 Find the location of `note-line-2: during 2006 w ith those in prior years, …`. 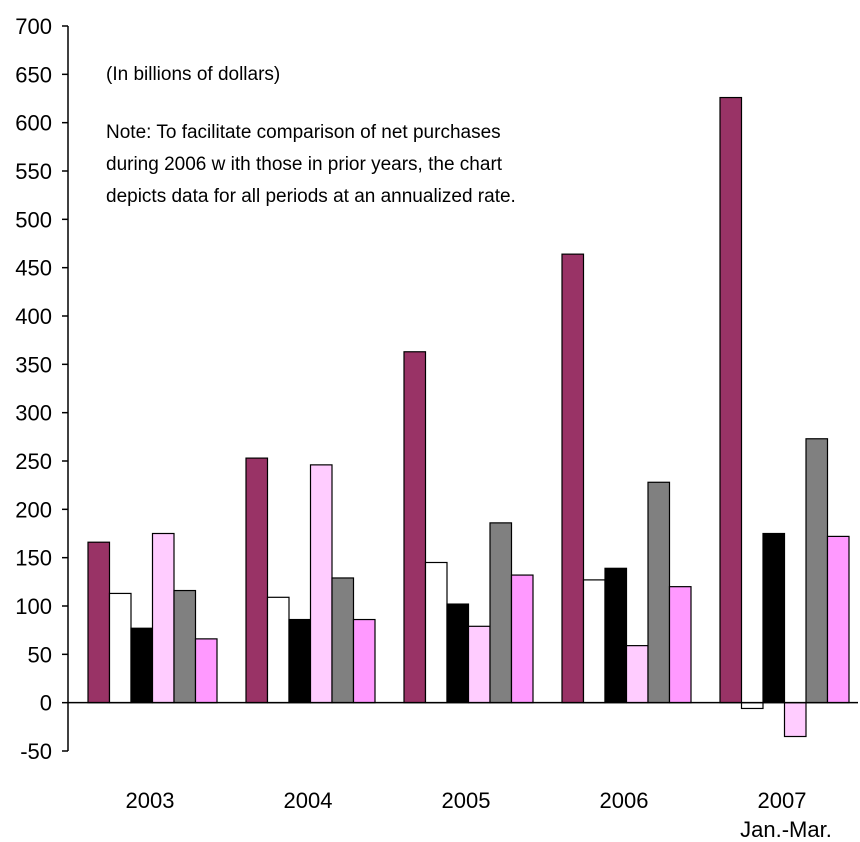

note-line-2: during 2006 w ith those in prior years, … is located at coordinates (304, 164).